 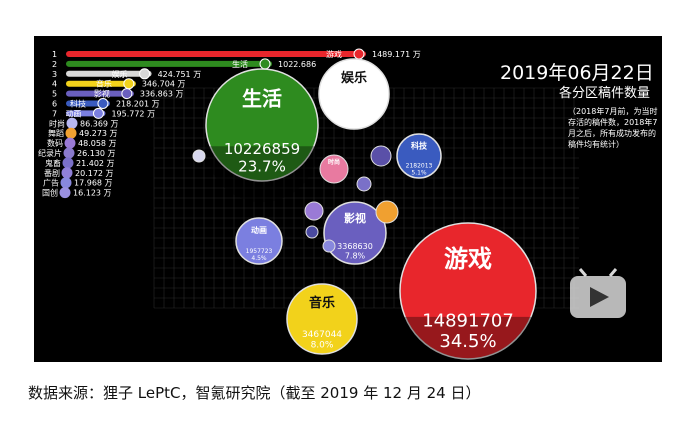 What do you see at coordinates (604, 93) in the screenshot?
I see `chart-subtitle: 各分区稿件数量` at bounding box center [604, 93].